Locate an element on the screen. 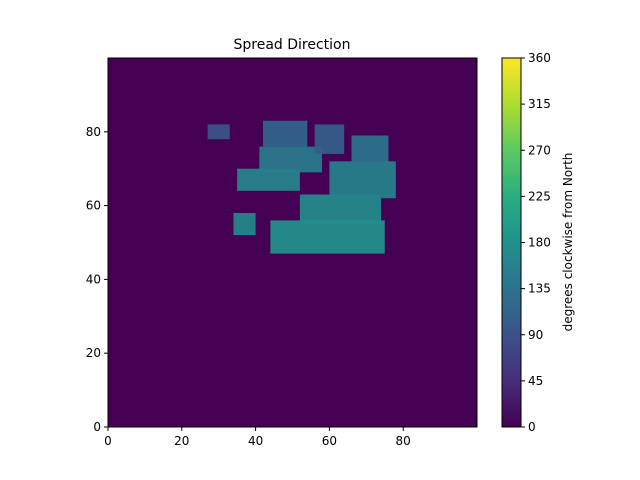 This screenshot has height=480, width=640. colorbar-tick-label: 270 is located at coordinates (539, 150).